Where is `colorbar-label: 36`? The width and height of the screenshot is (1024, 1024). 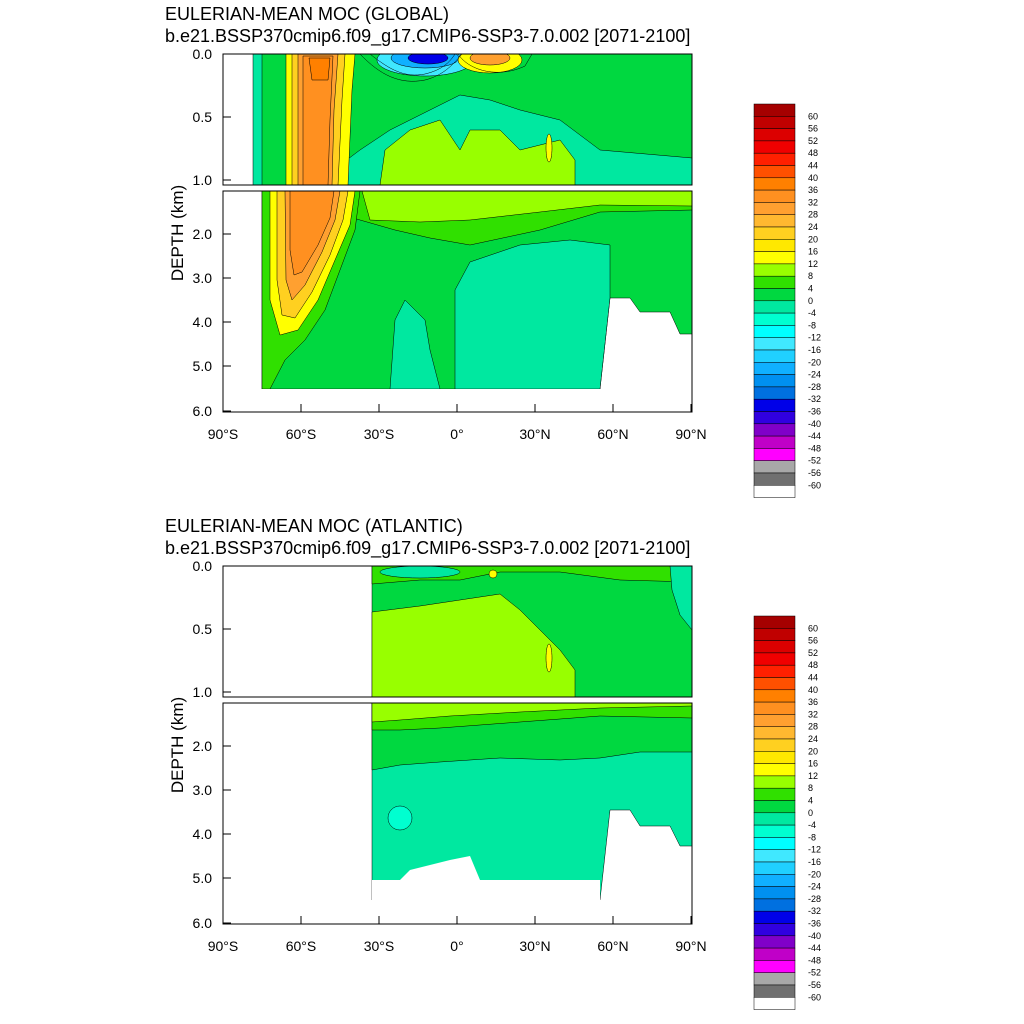
colorbar-label: 36 is located at coordinates (813, 702).